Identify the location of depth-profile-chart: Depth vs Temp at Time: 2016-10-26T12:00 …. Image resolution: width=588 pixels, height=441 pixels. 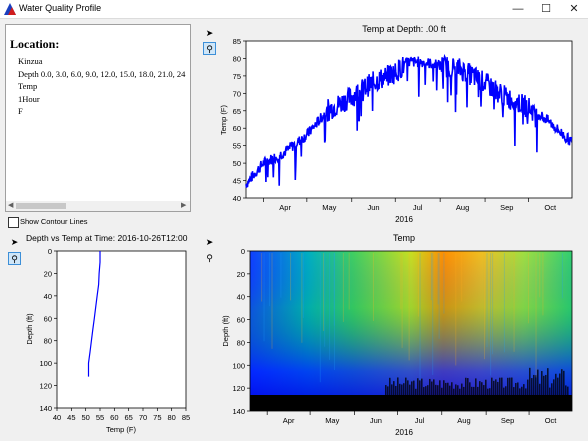
(107, 335).